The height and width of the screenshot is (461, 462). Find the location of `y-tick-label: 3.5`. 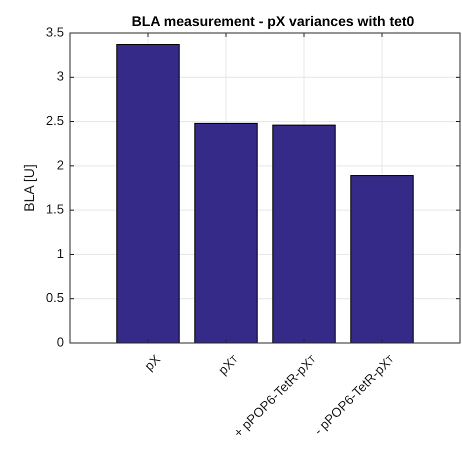

y-tick-label: 3.5 is located at coordinates (55, 32).